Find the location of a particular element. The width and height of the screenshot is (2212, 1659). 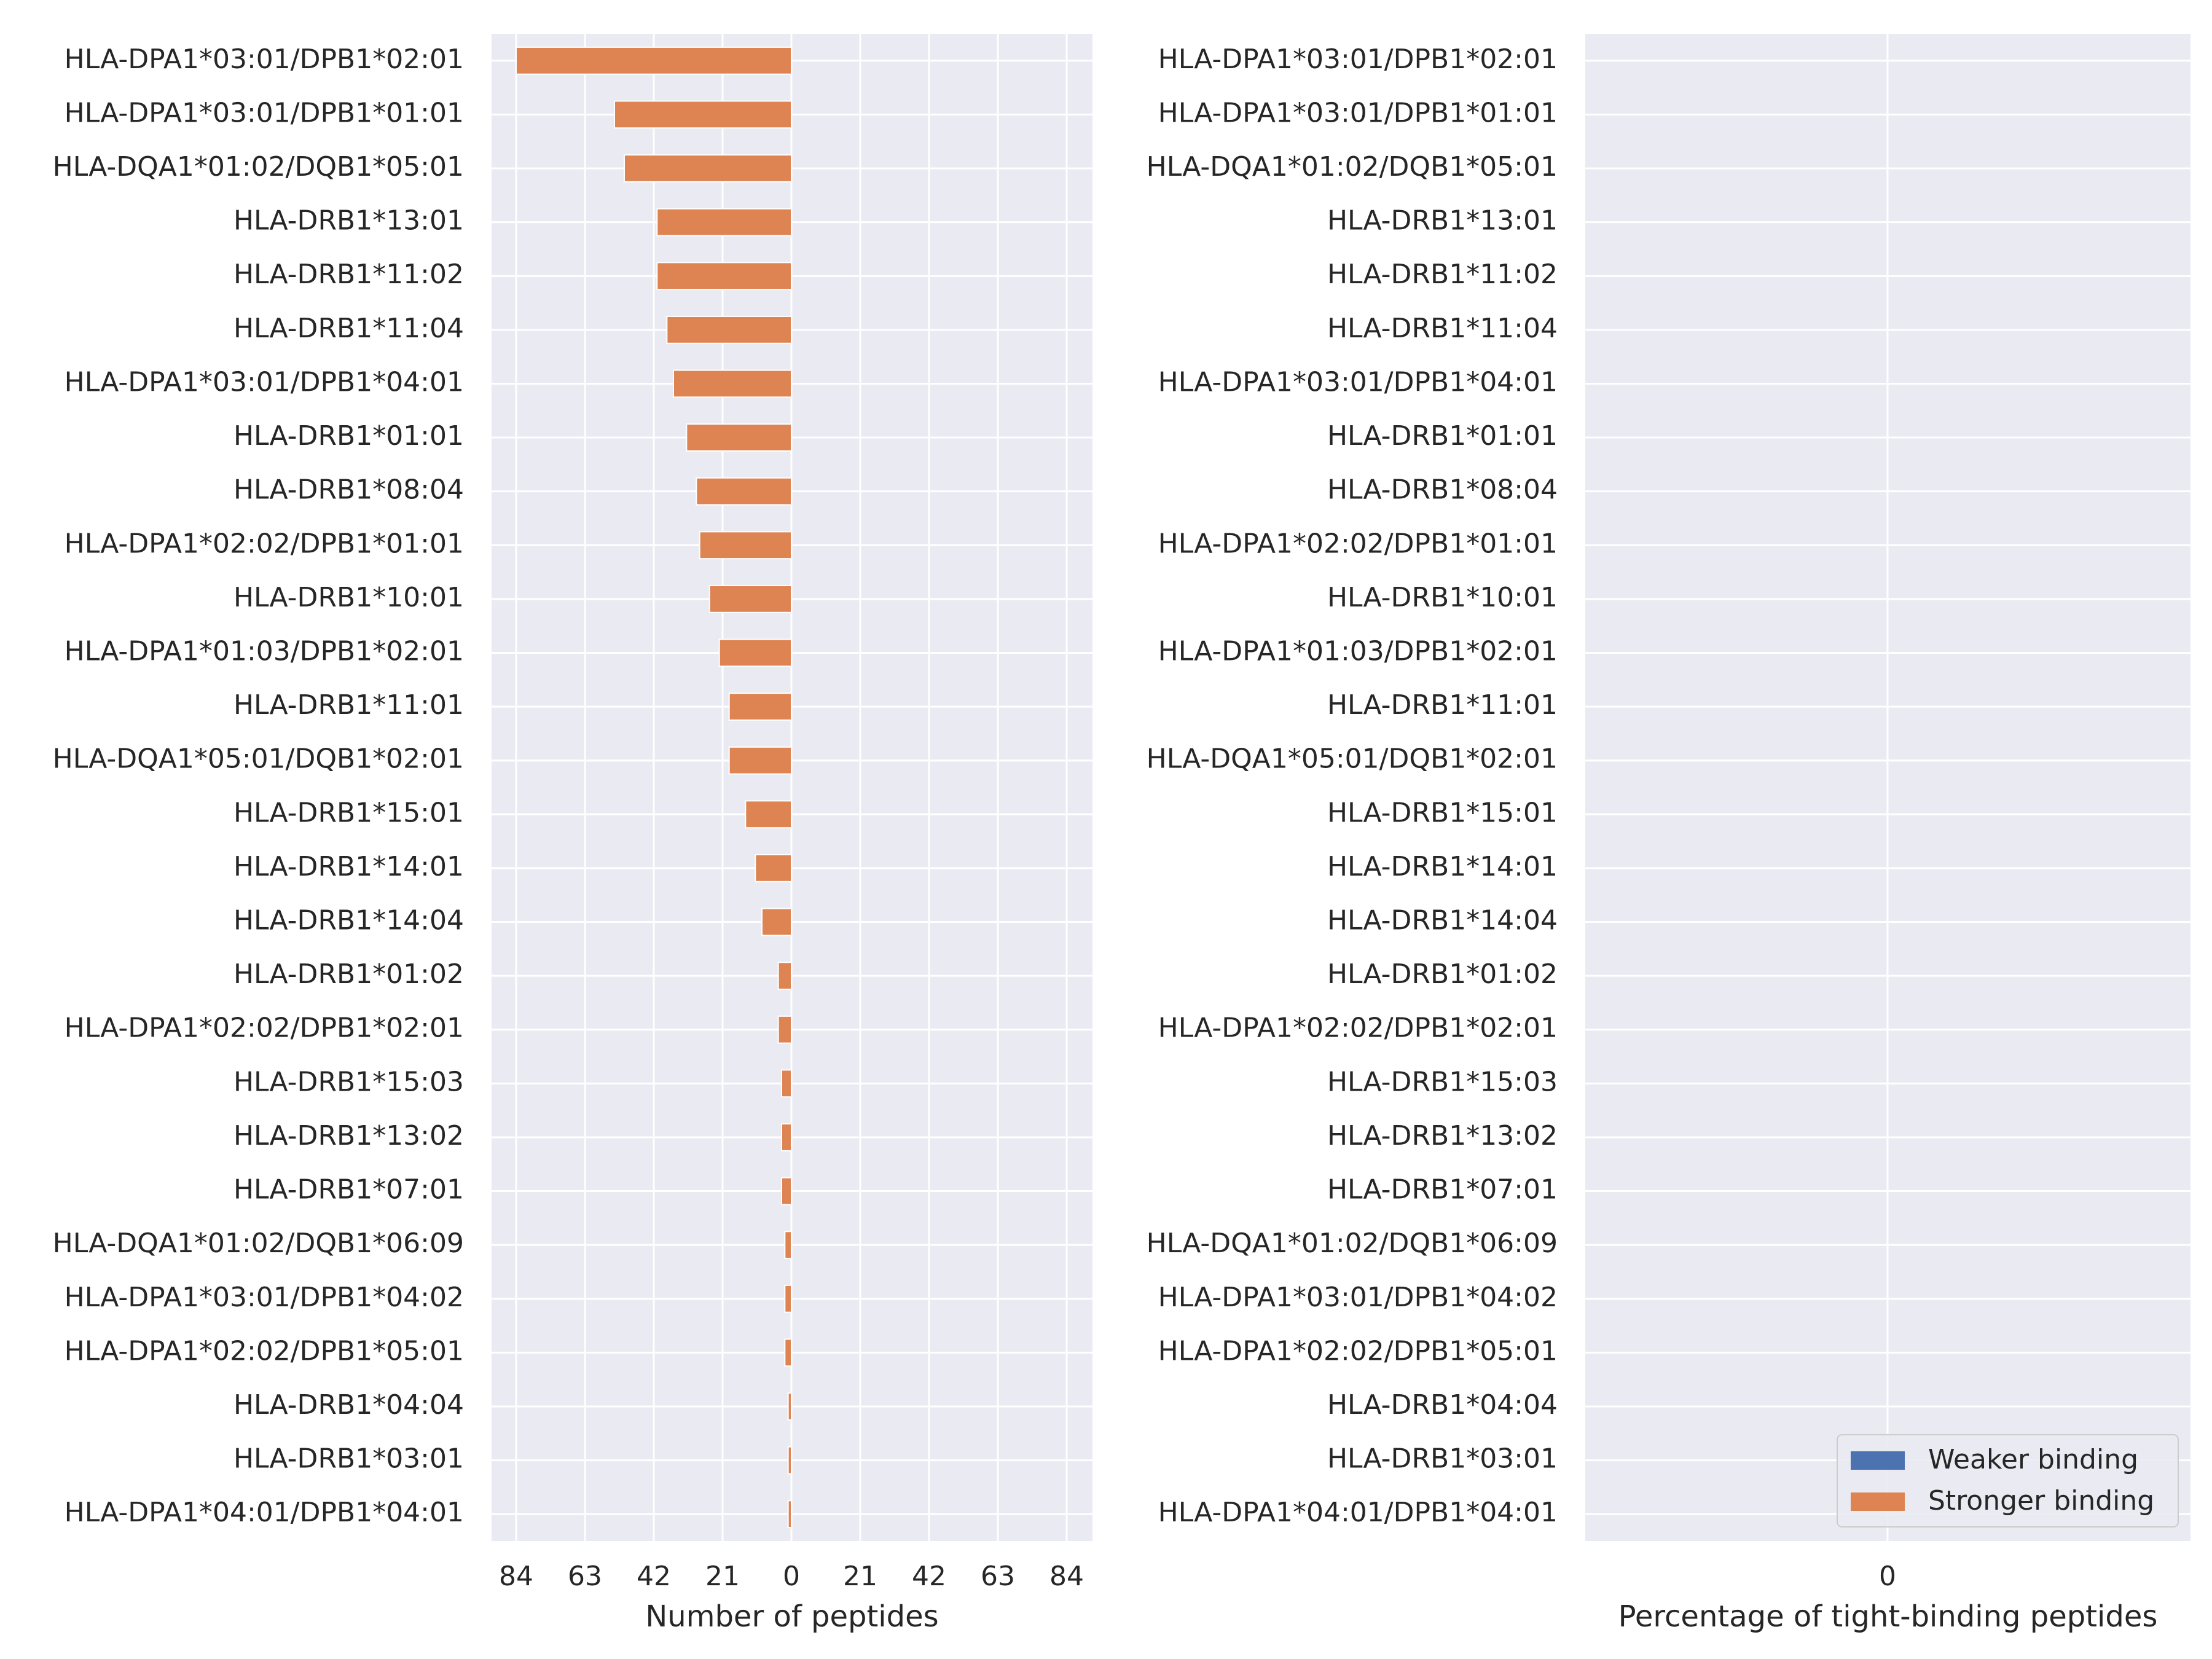

legend: Weaker binding Stronger binding is located at coordinates (2008, 1481).